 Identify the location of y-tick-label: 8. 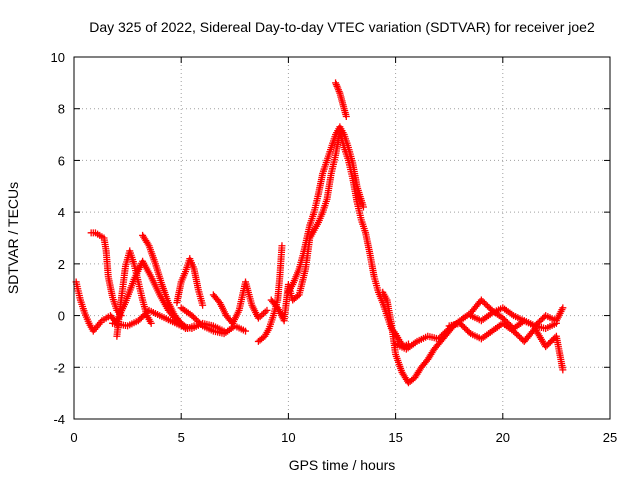
(61, 109).